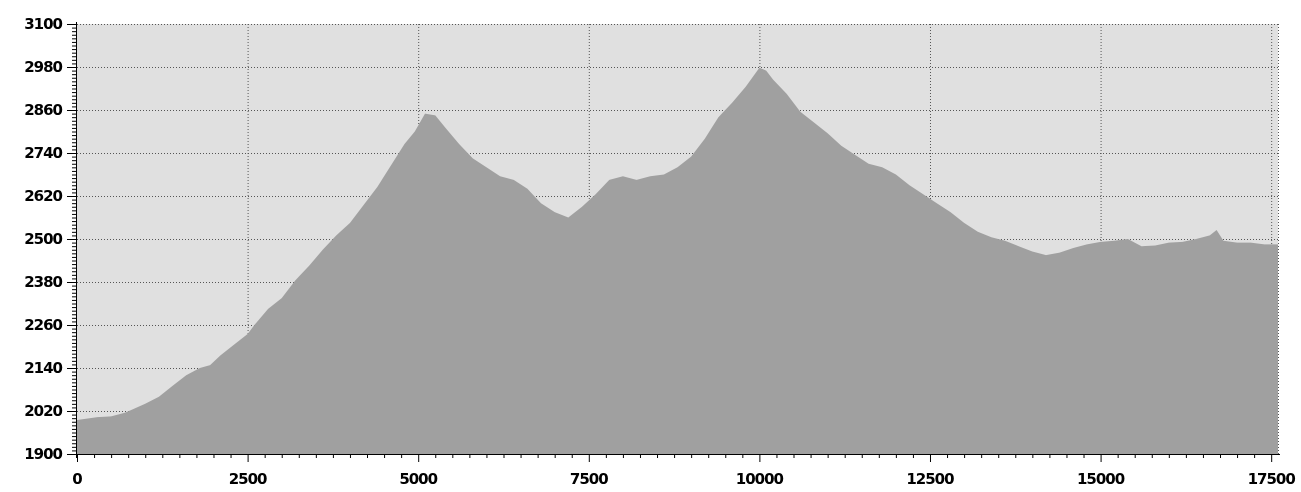  What do you see at coordinates (930, 479) in the screenshot?
I see `x-tick-label: 12500` at bounding box center [930, 479].